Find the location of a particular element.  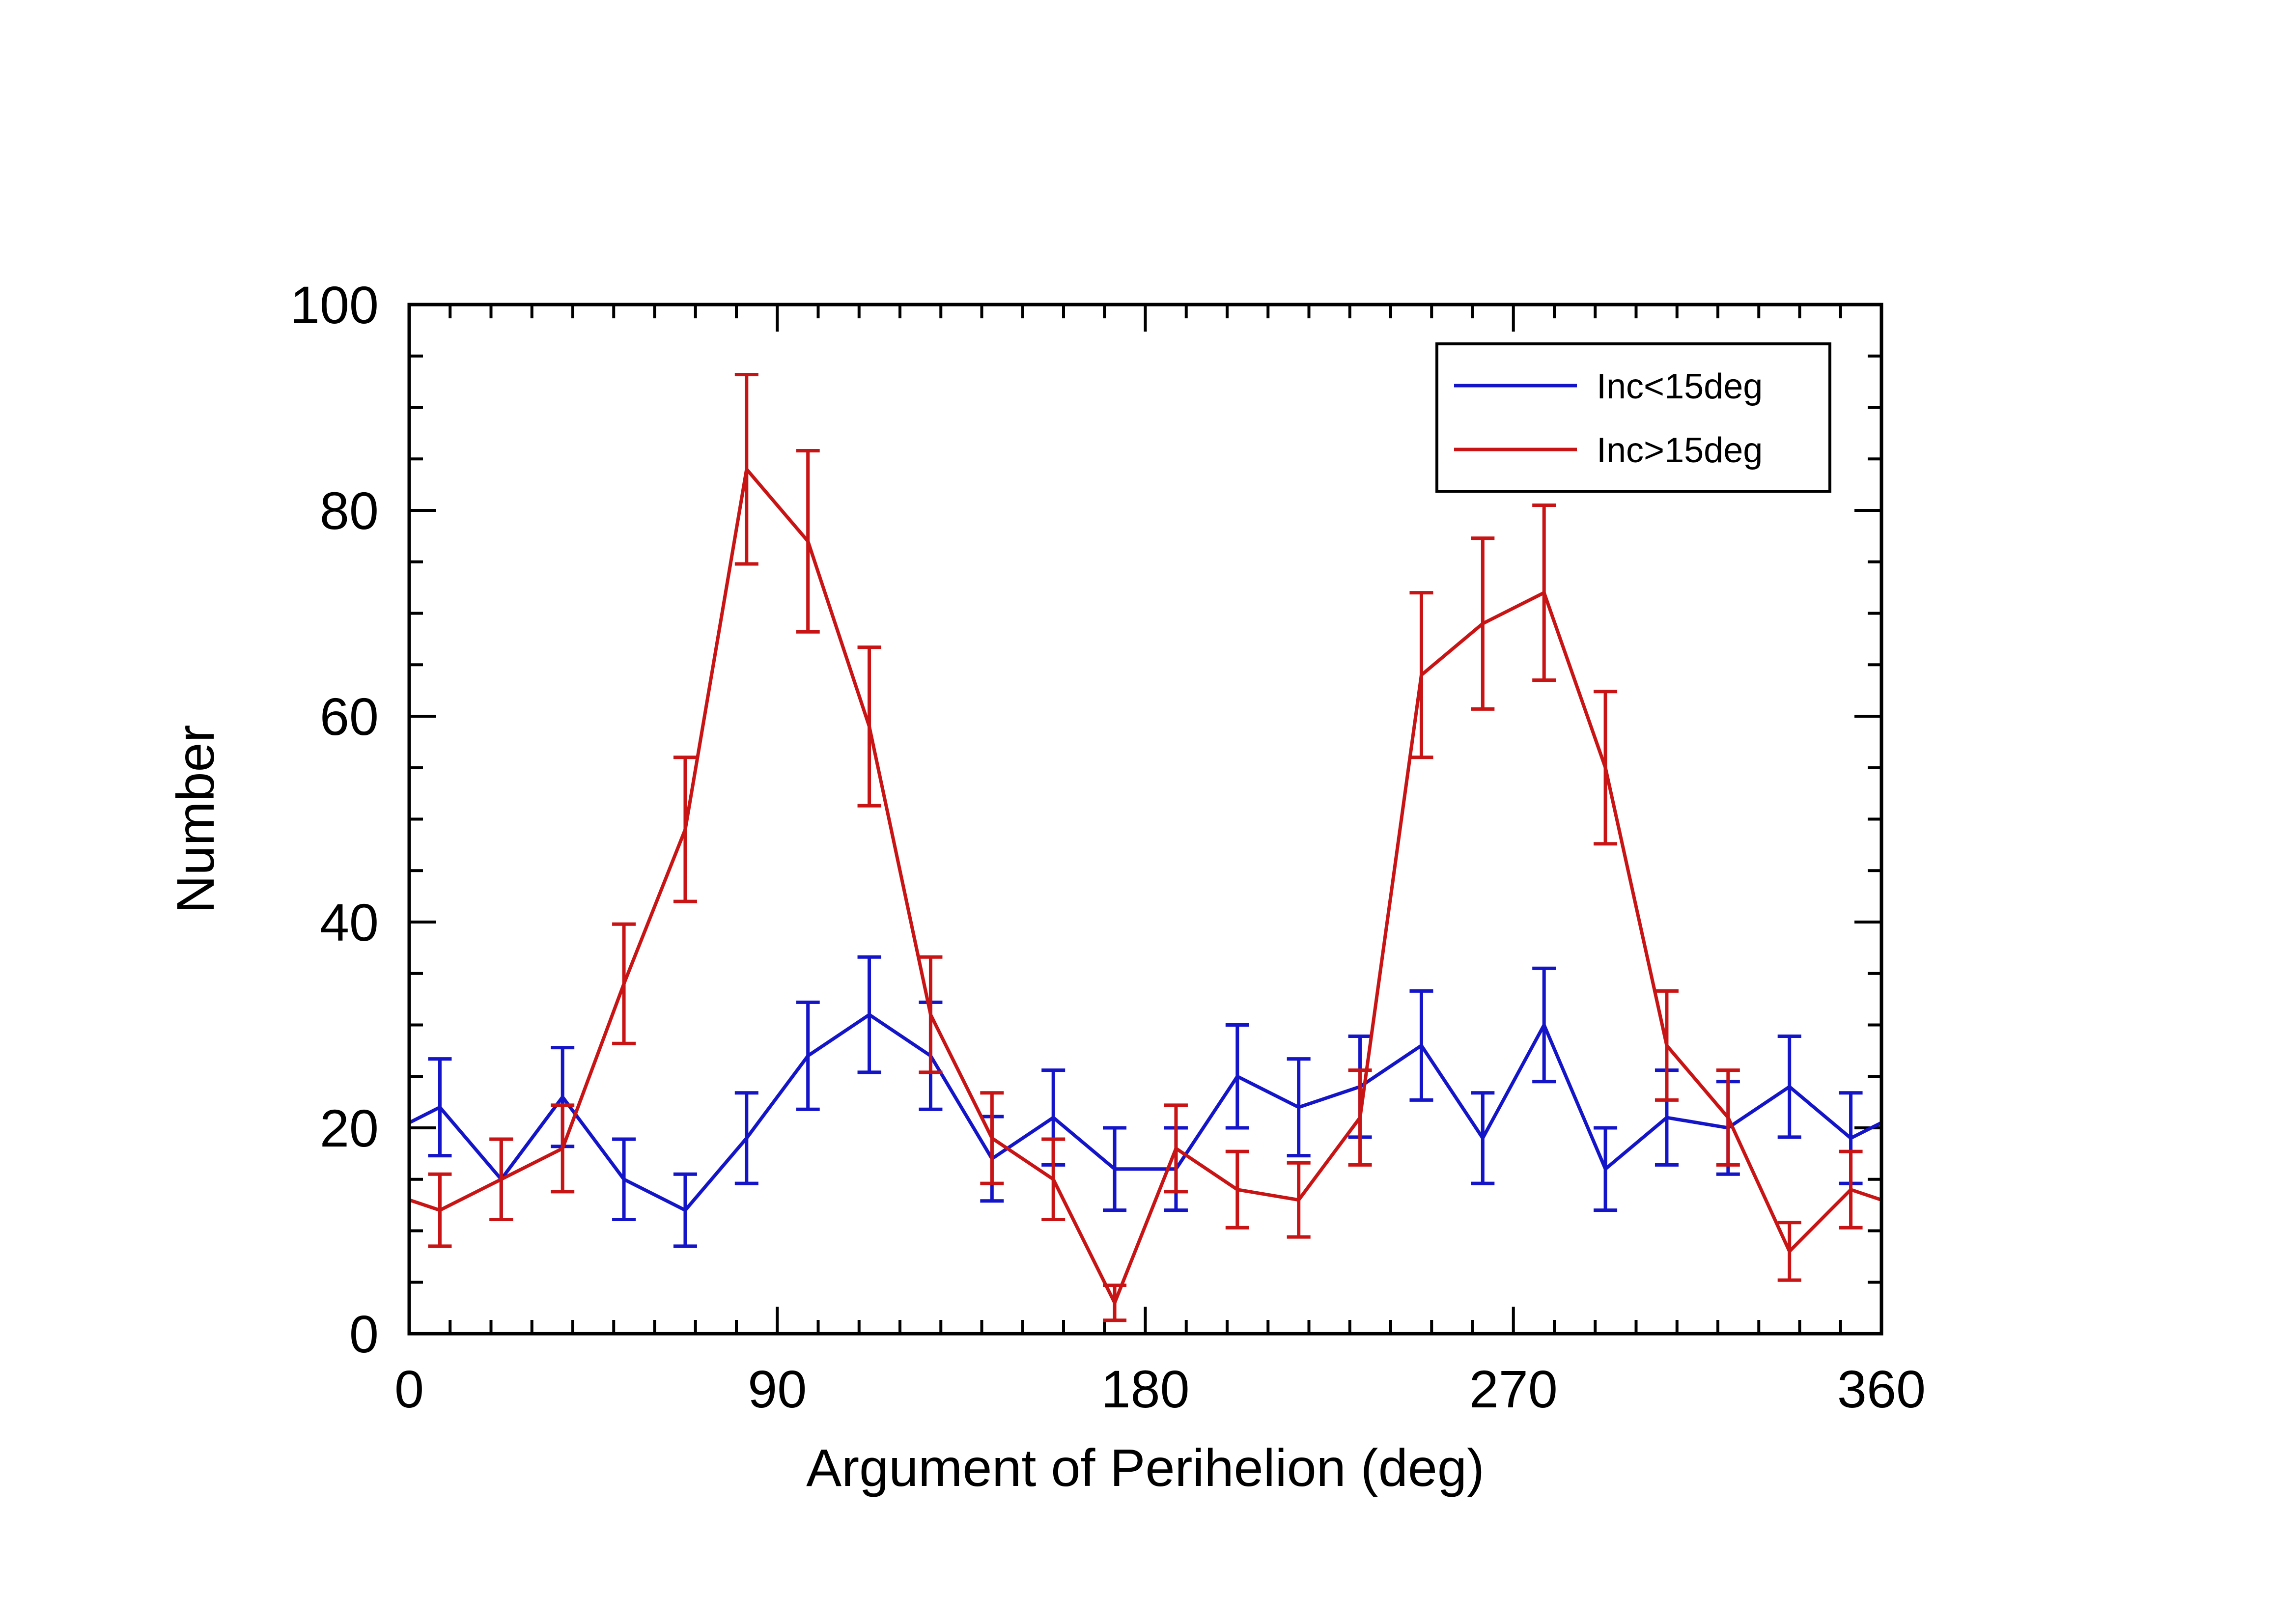

y-axis-title-group: Number is located at coordinates (195, 819).